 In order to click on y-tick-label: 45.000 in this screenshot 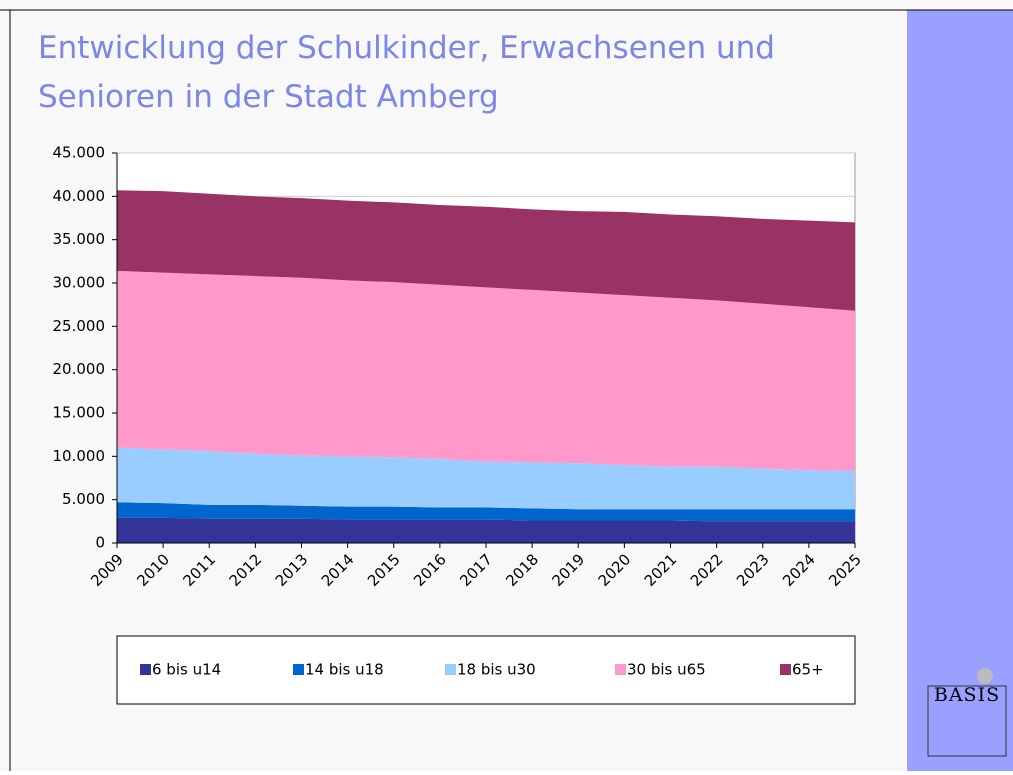, I will do `click(79, 153)`.